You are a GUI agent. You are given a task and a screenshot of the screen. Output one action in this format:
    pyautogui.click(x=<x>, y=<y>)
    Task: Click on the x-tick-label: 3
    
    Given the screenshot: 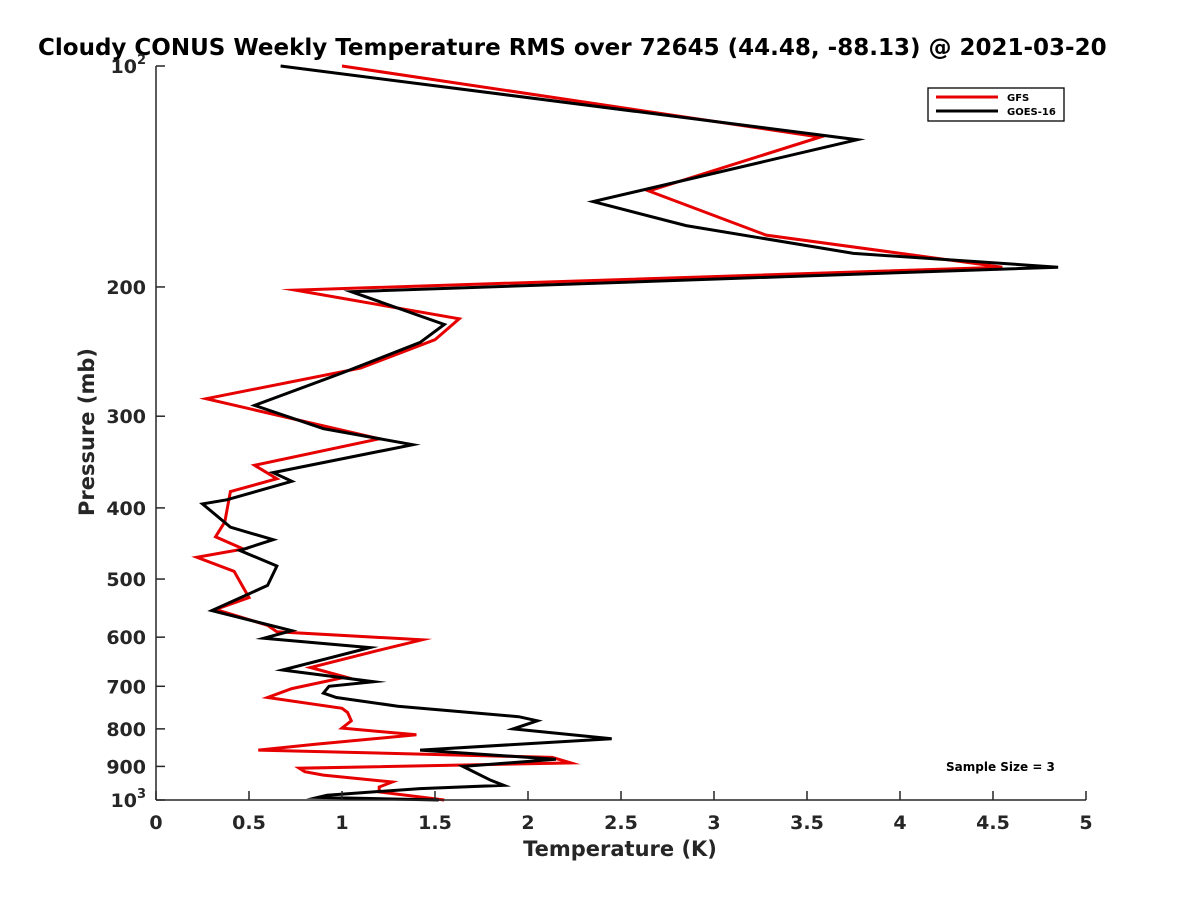 What is the action you would take?
    pyautogui.click(x=713, y=823)
    